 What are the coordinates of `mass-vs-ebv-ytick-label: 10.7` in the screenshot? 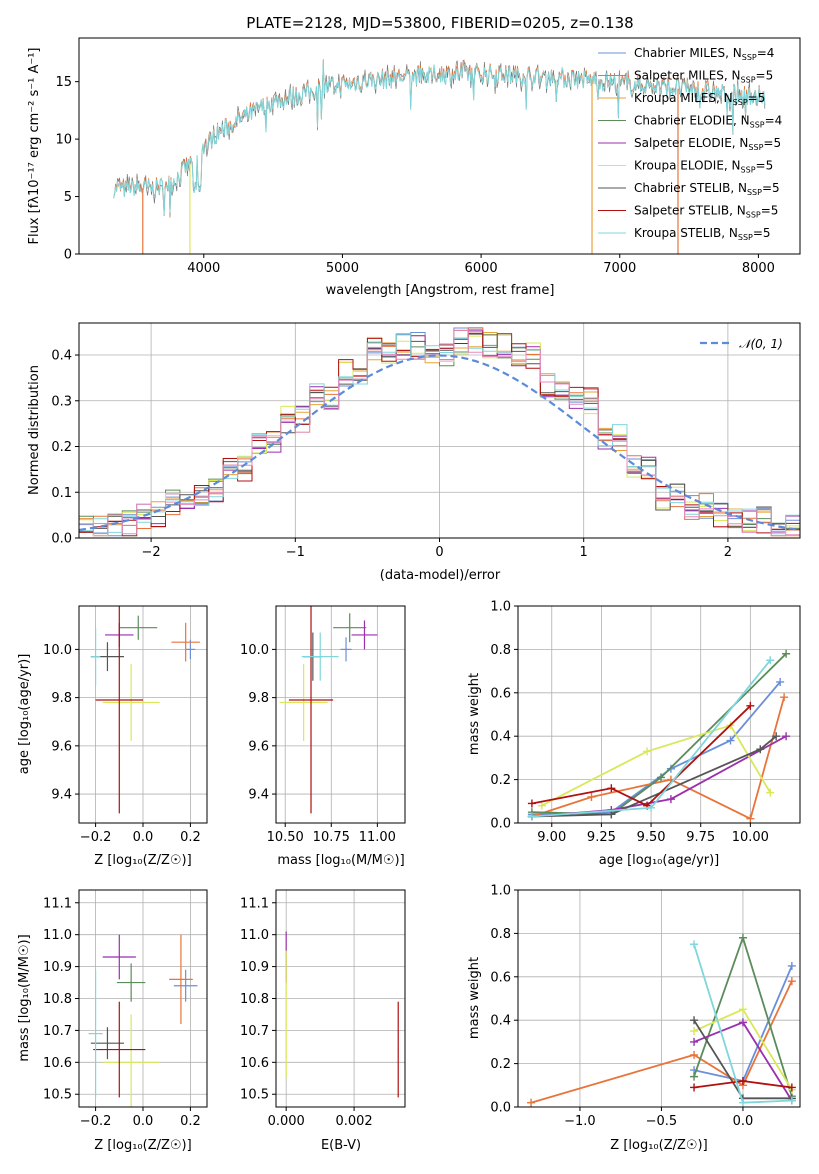 It's located at (254, 1031).